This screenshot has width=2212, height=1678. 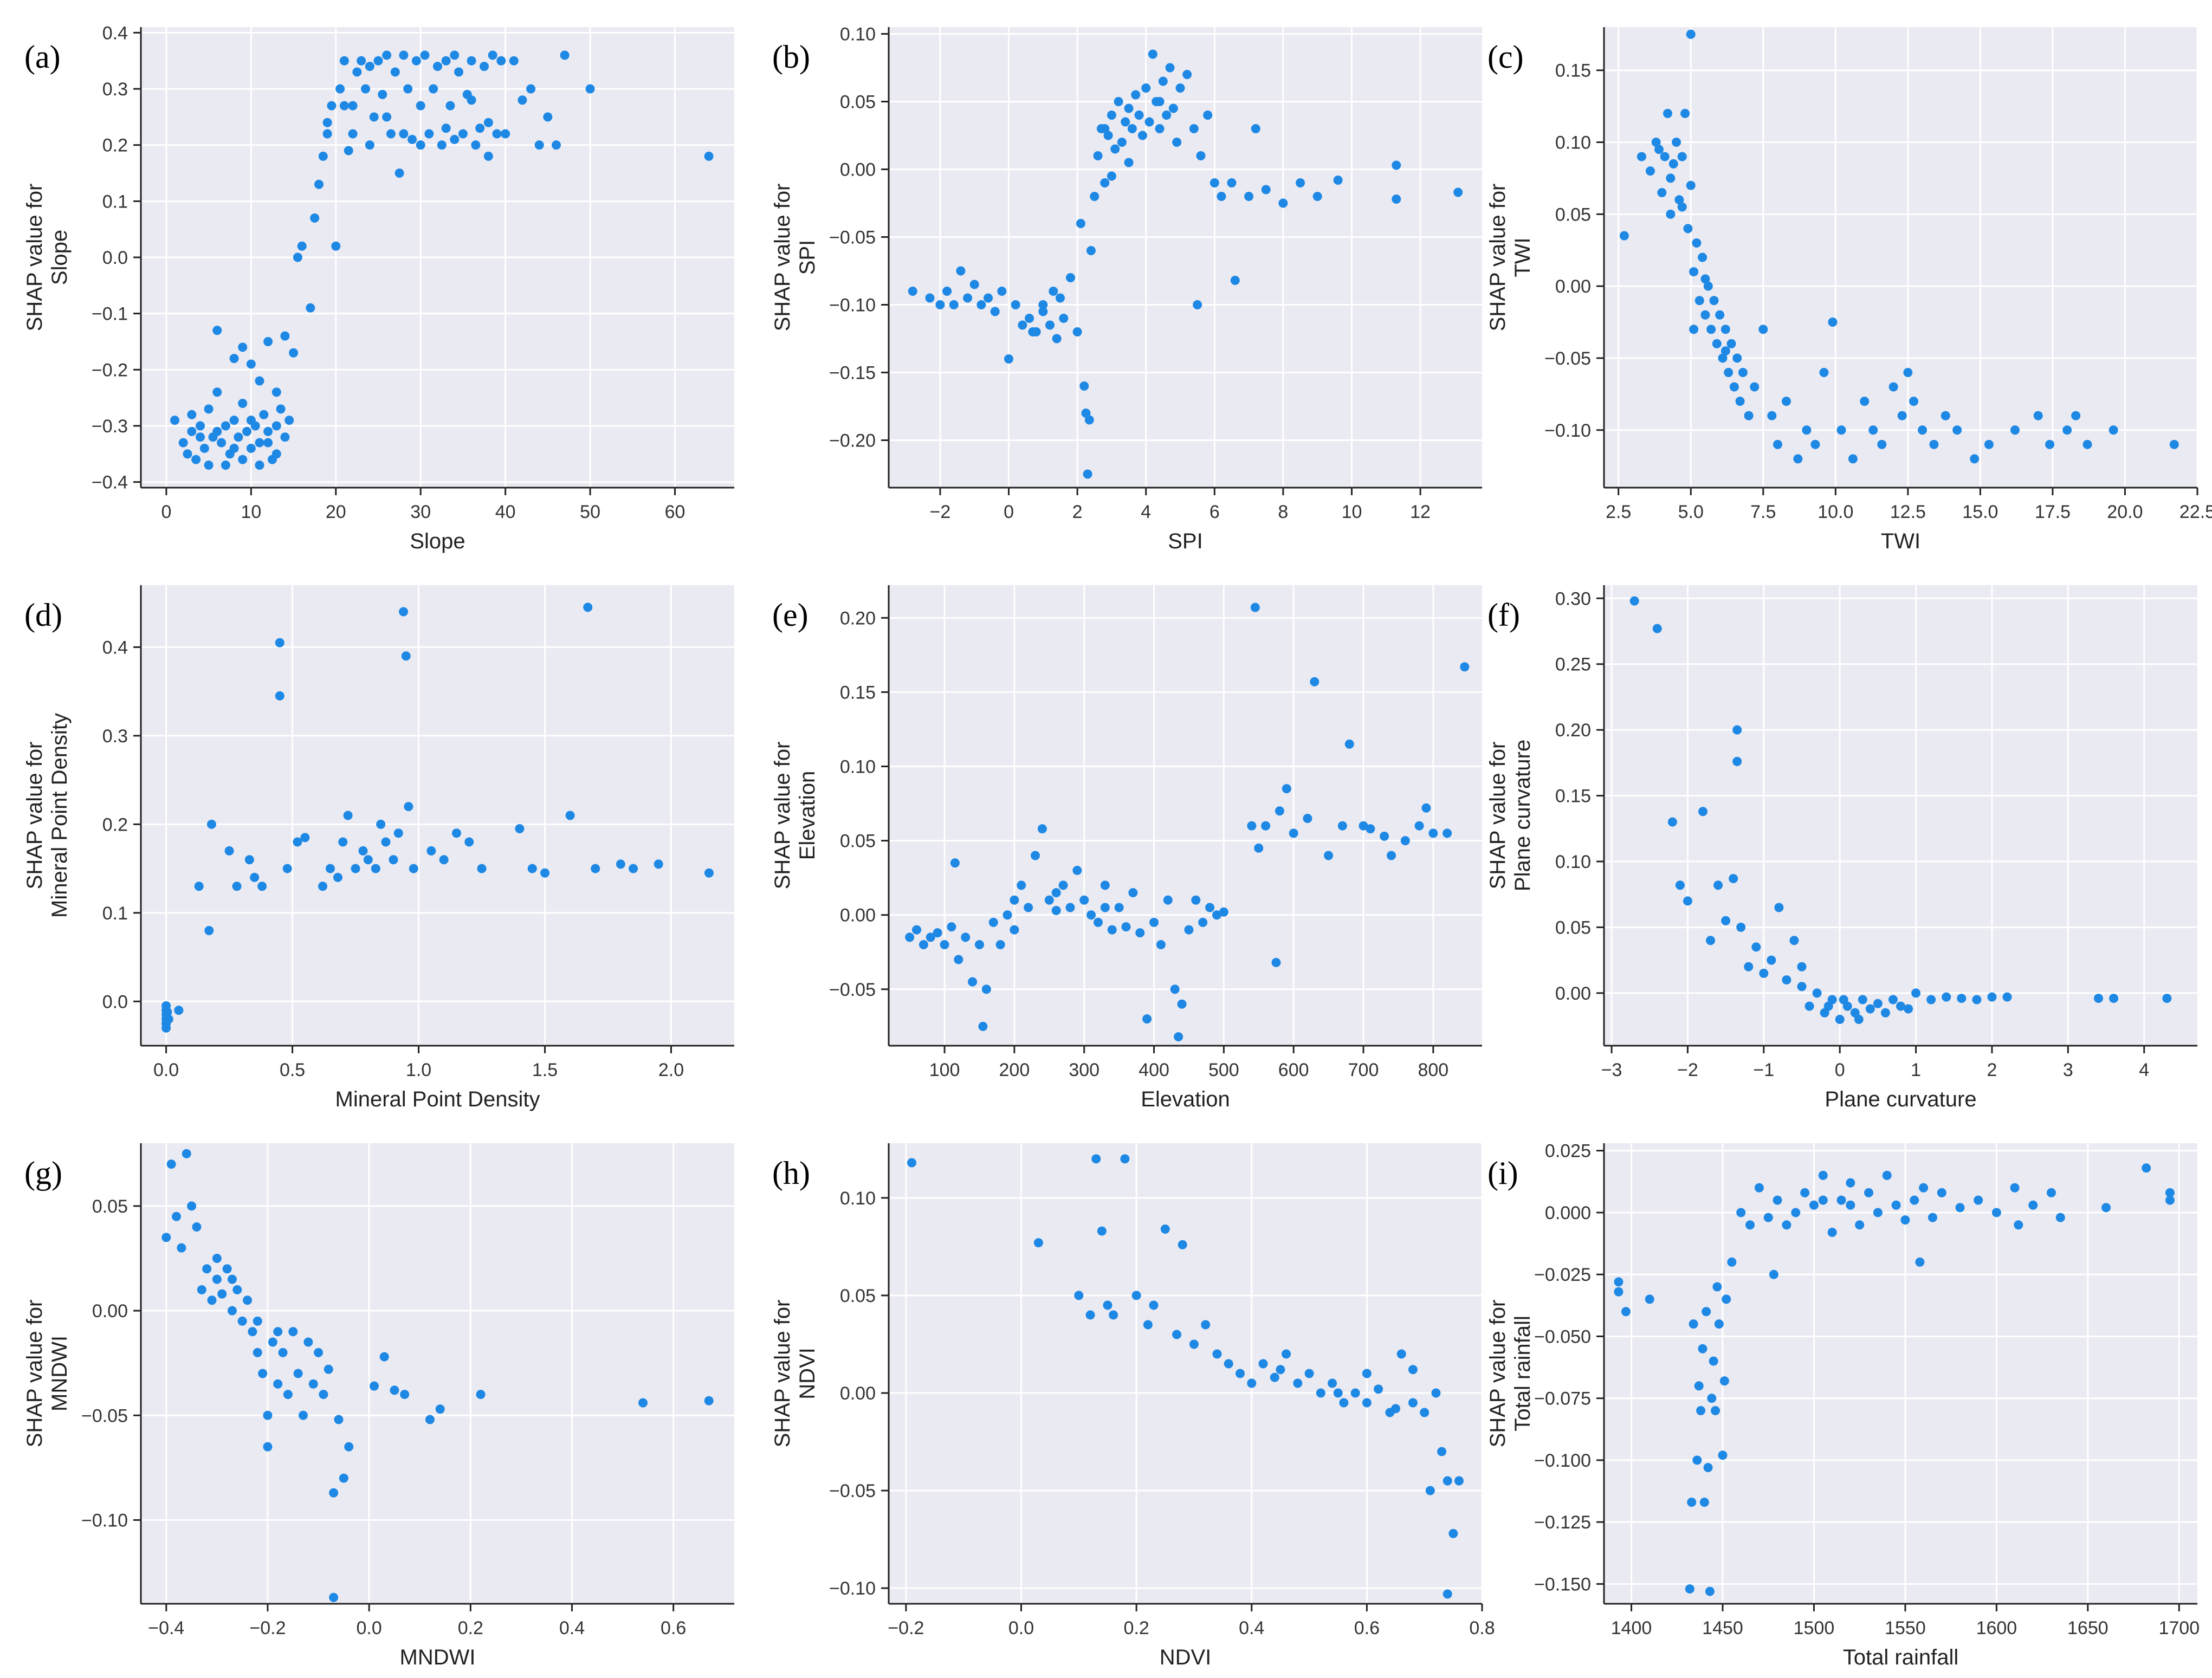 What do you see at coordinates (47, 1374) in the screenshot?
I see `y-axis-label: SHAP value forMNDWI` at bounding box center [47, 1374].